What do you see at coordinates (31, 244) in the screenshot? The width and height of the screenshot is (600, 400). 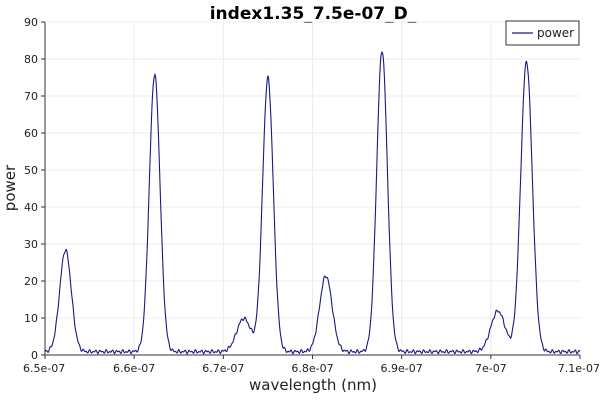 I see `y-tick-label: 30` at bounding box center [31, 244].